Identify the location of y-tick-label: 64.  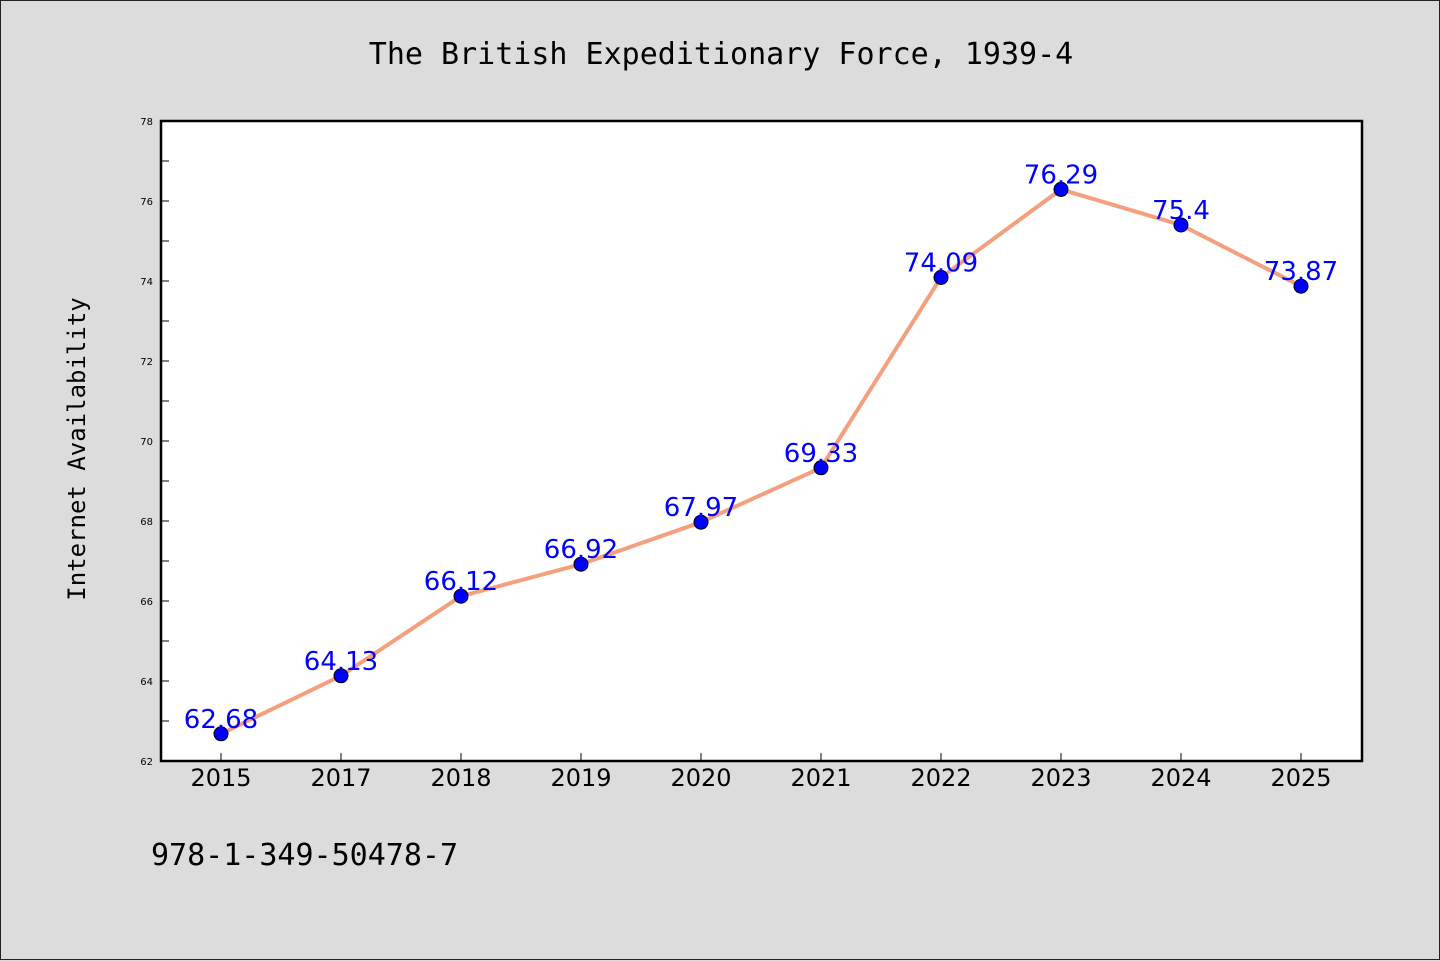
(146, 682).